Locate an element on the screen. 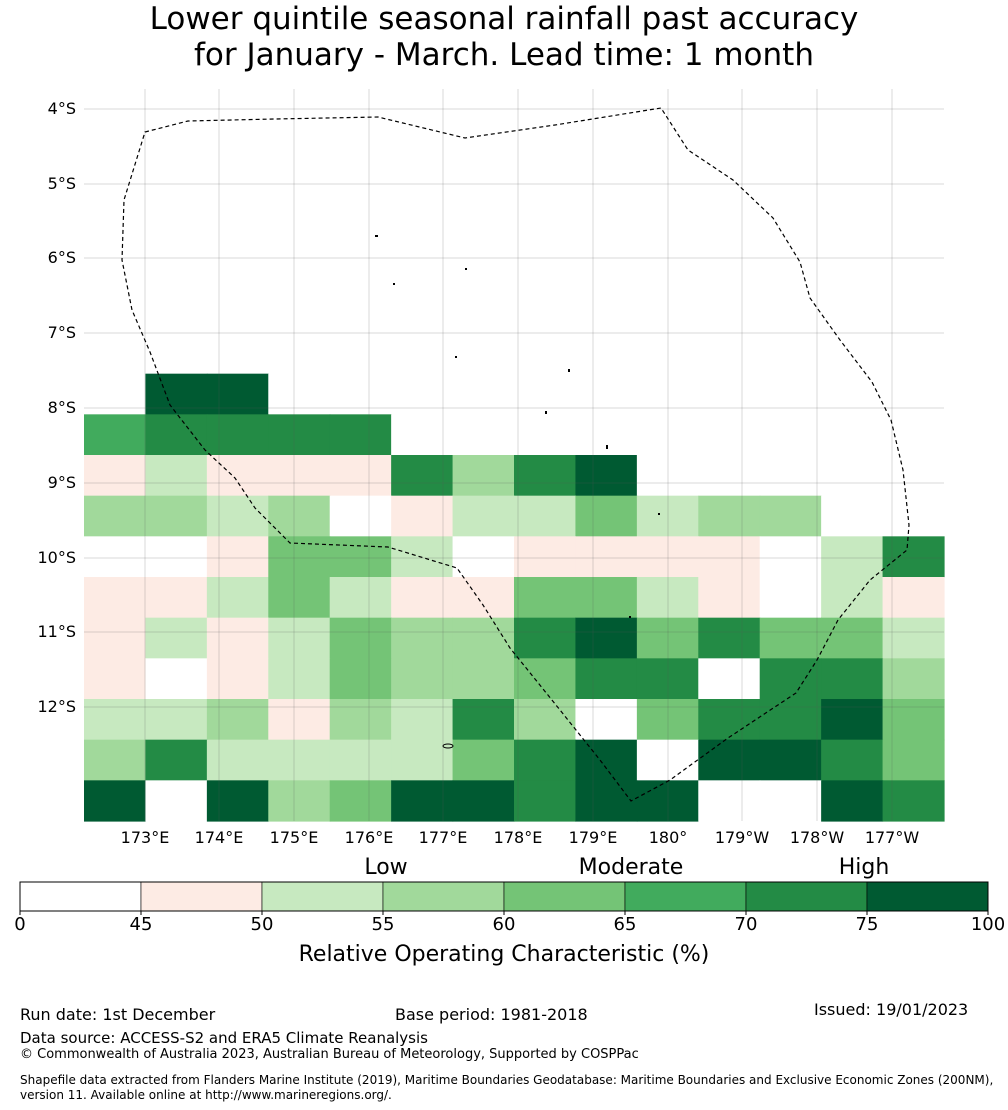  colorbar-tick-label: 0 is located at coordinates (20, 924).